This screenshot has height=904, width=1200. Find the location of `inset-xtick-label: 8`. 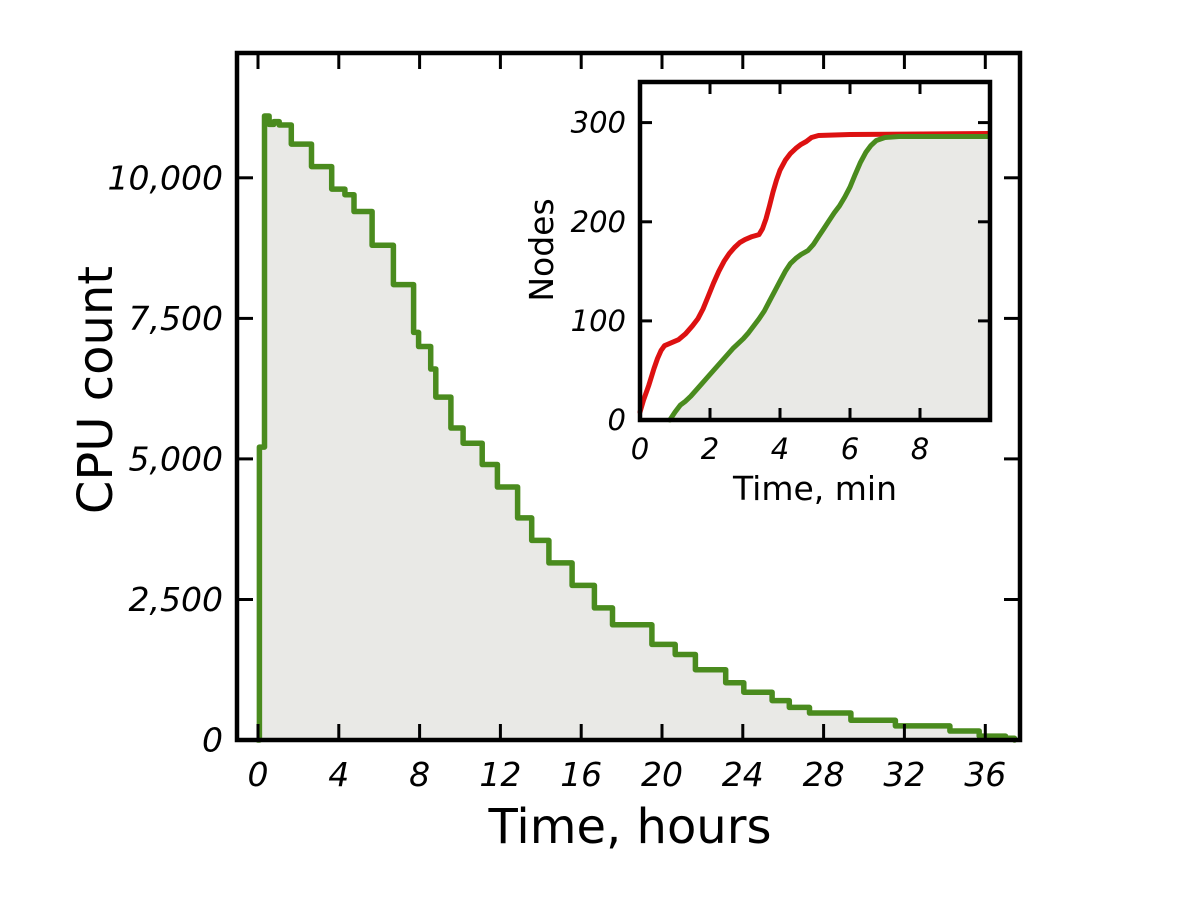

inset-xtick-label: 8 is located at coordinates (920, 449).